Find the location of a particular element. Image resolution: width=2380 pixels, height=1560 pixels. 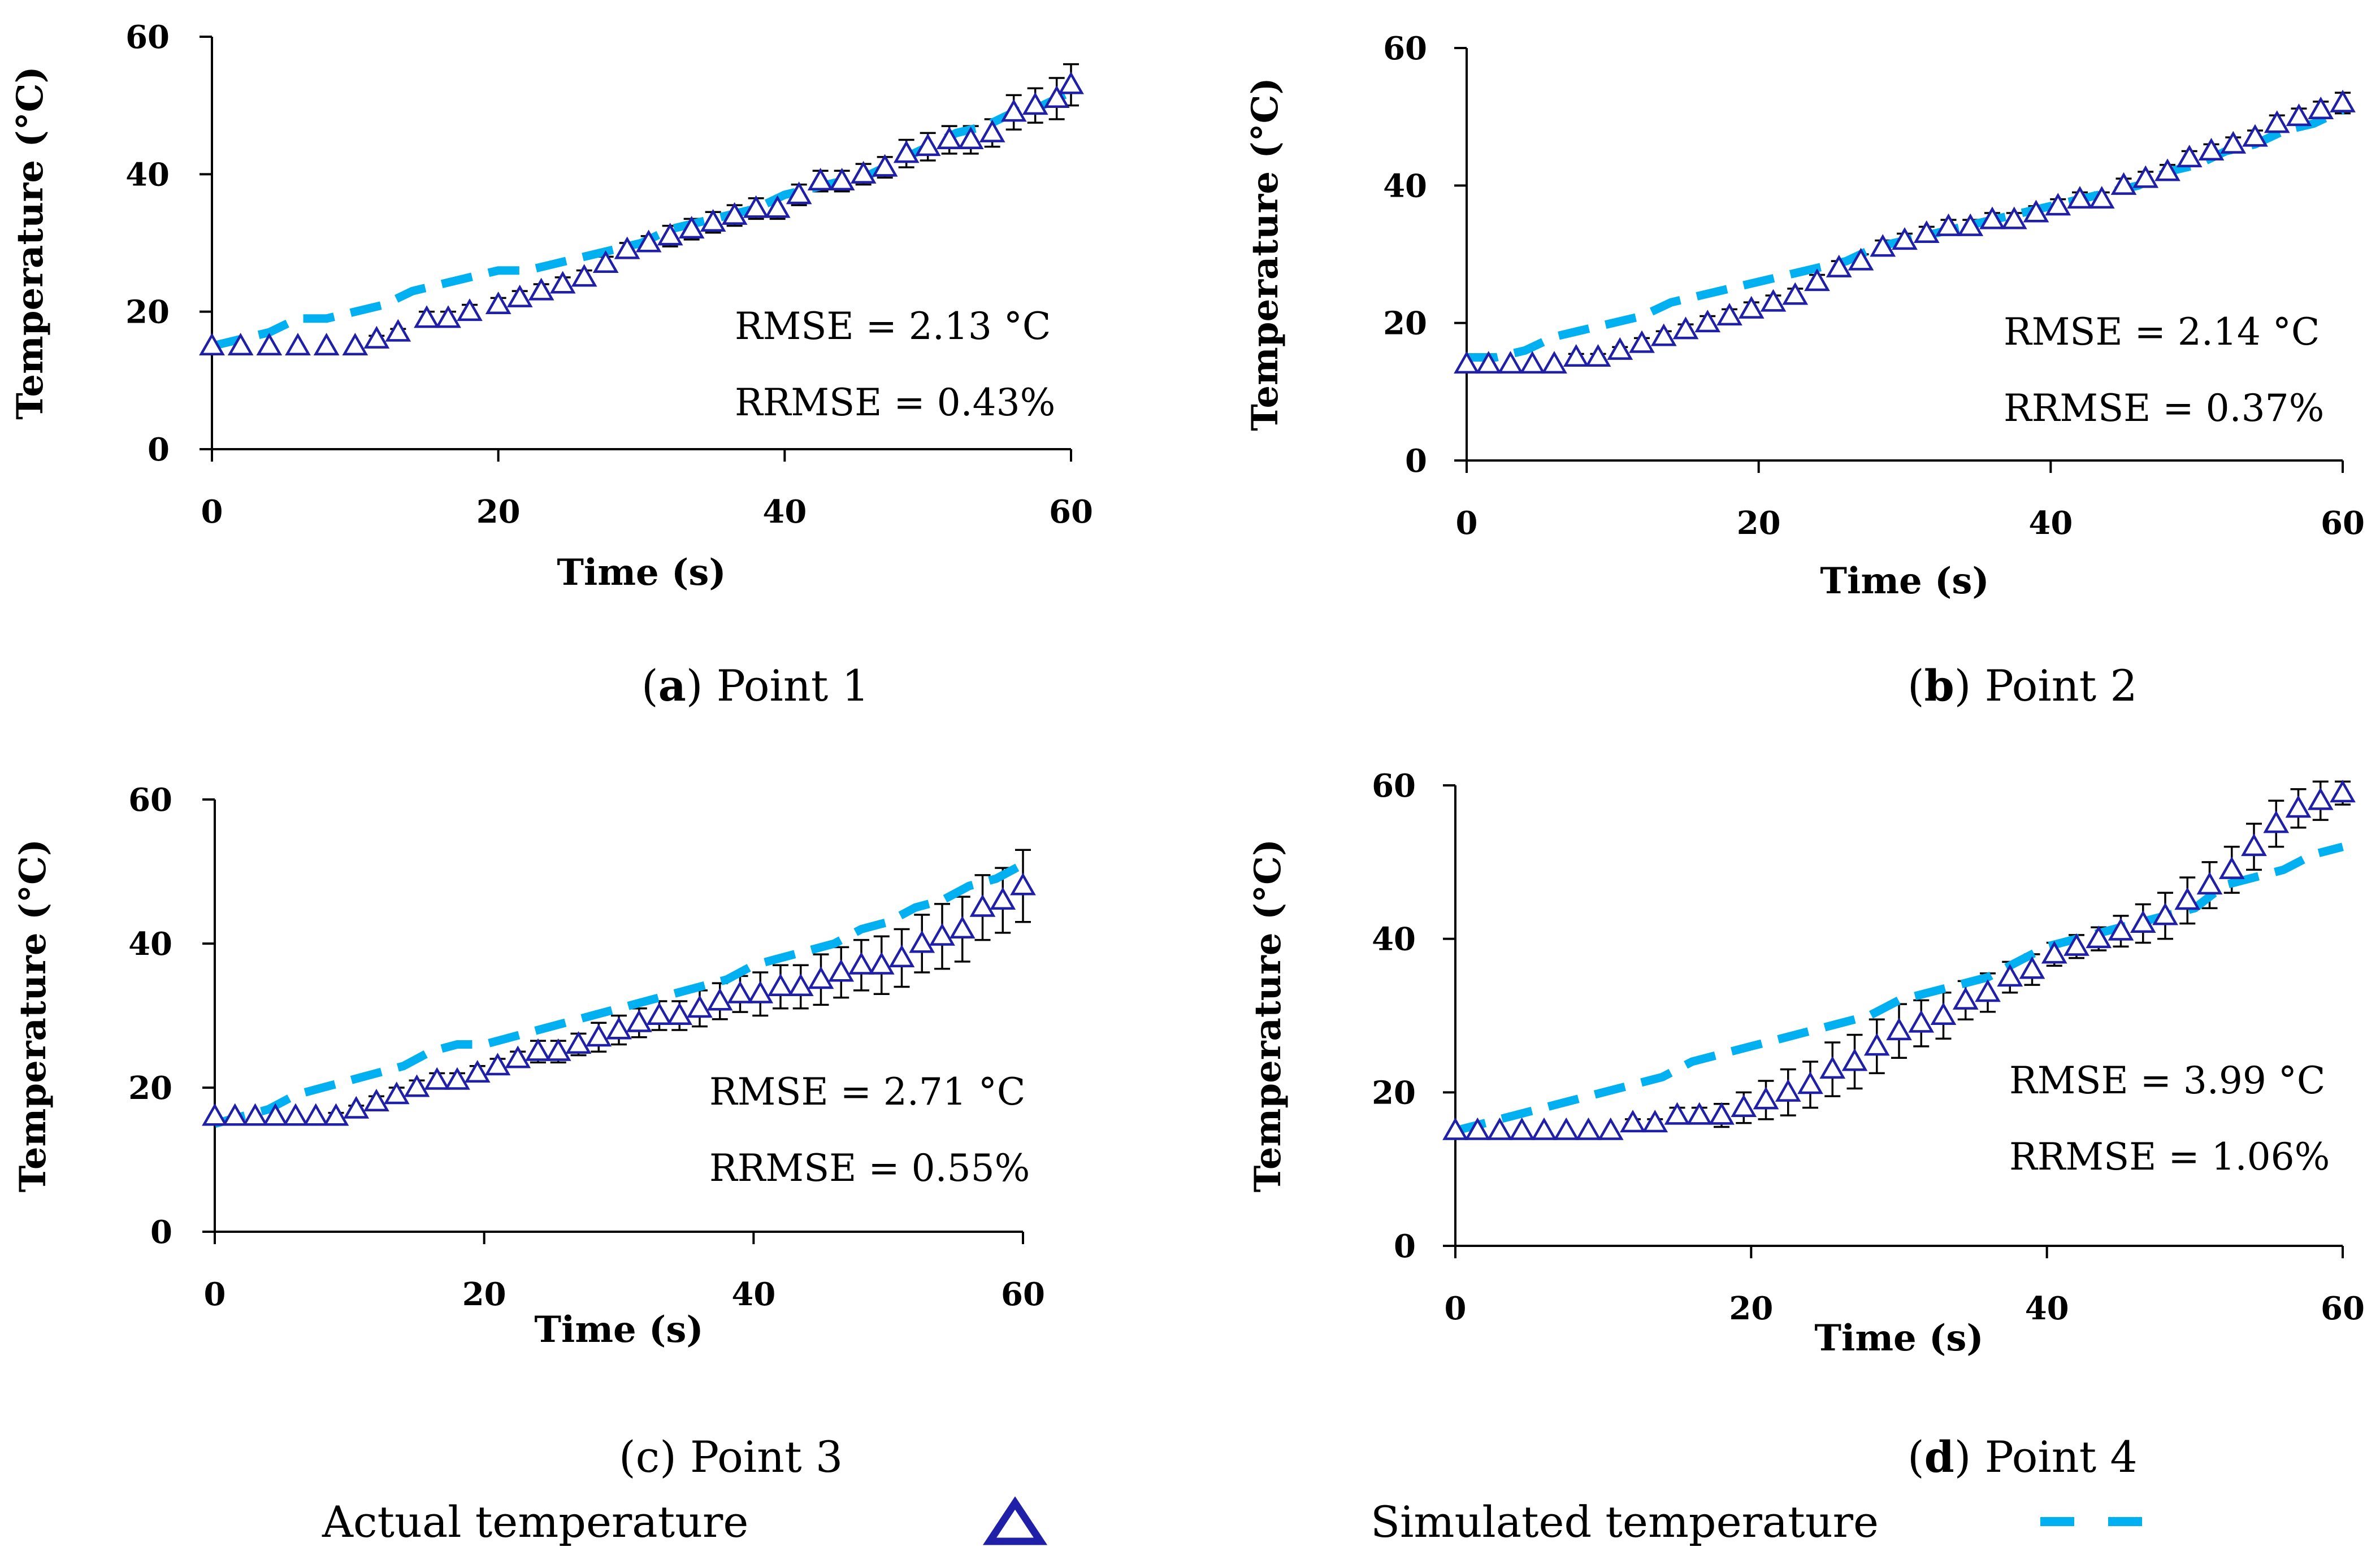

legend-simulated-label: Simulated temperature is located at coordinates (1625, 1522).